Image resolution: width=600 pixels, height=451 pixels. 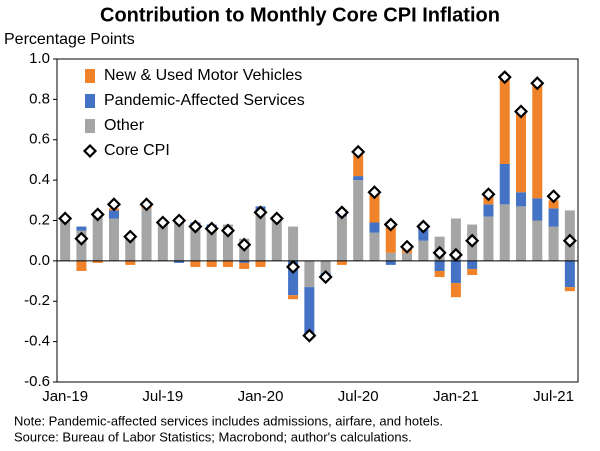 I want to click on x-tick-label: Jul-21, so click(x=553, y=396).